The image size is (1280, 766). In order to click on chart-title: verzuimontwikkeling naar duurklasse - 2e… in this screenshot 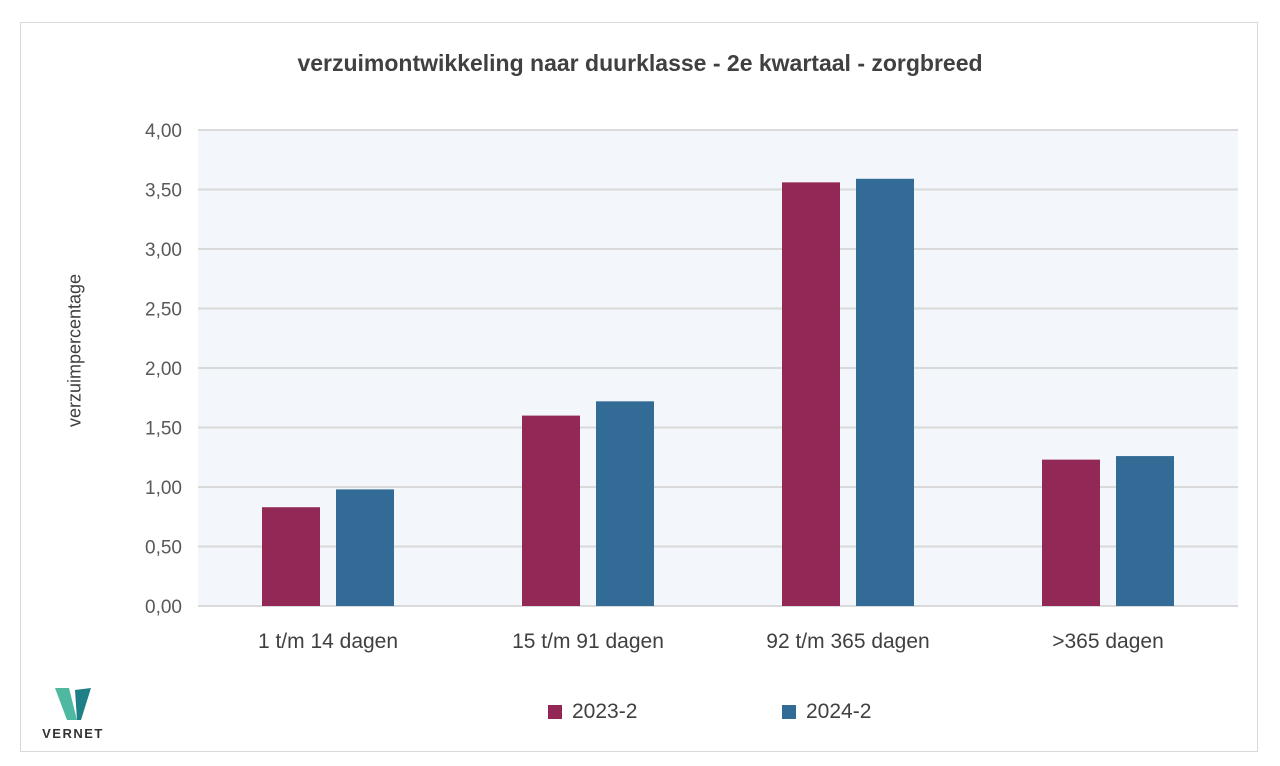, I will do `click(640, 63)`.